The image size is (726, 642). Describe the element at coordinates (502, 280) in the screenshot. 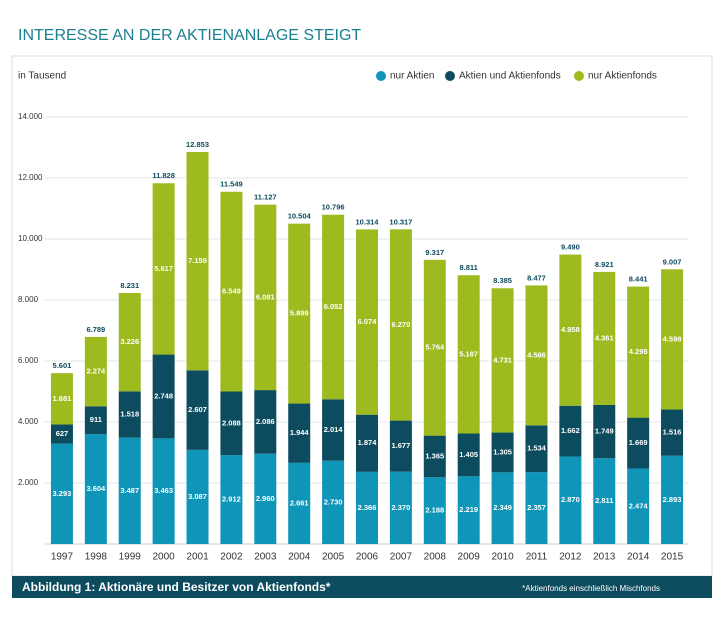

I see `total-label: 8.385` at that location.